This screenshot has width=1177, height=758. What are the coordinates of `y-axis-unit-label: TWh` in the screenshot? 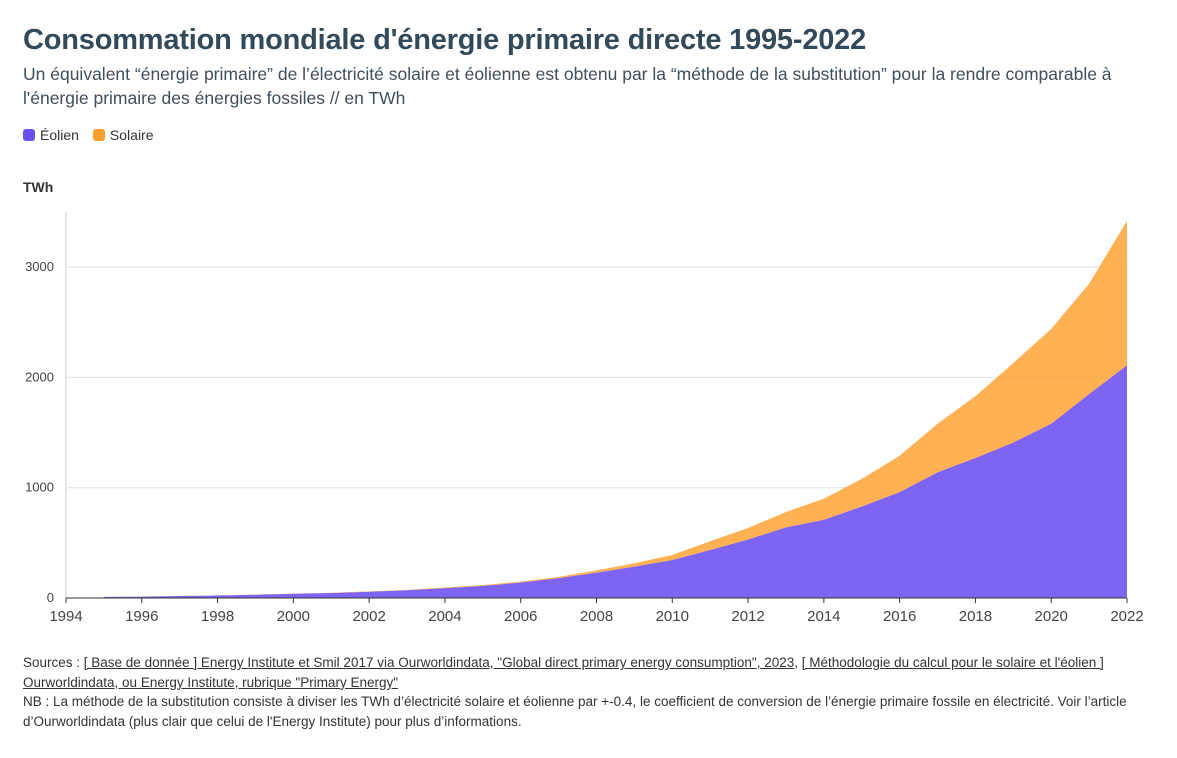 It's located at (38, 187).